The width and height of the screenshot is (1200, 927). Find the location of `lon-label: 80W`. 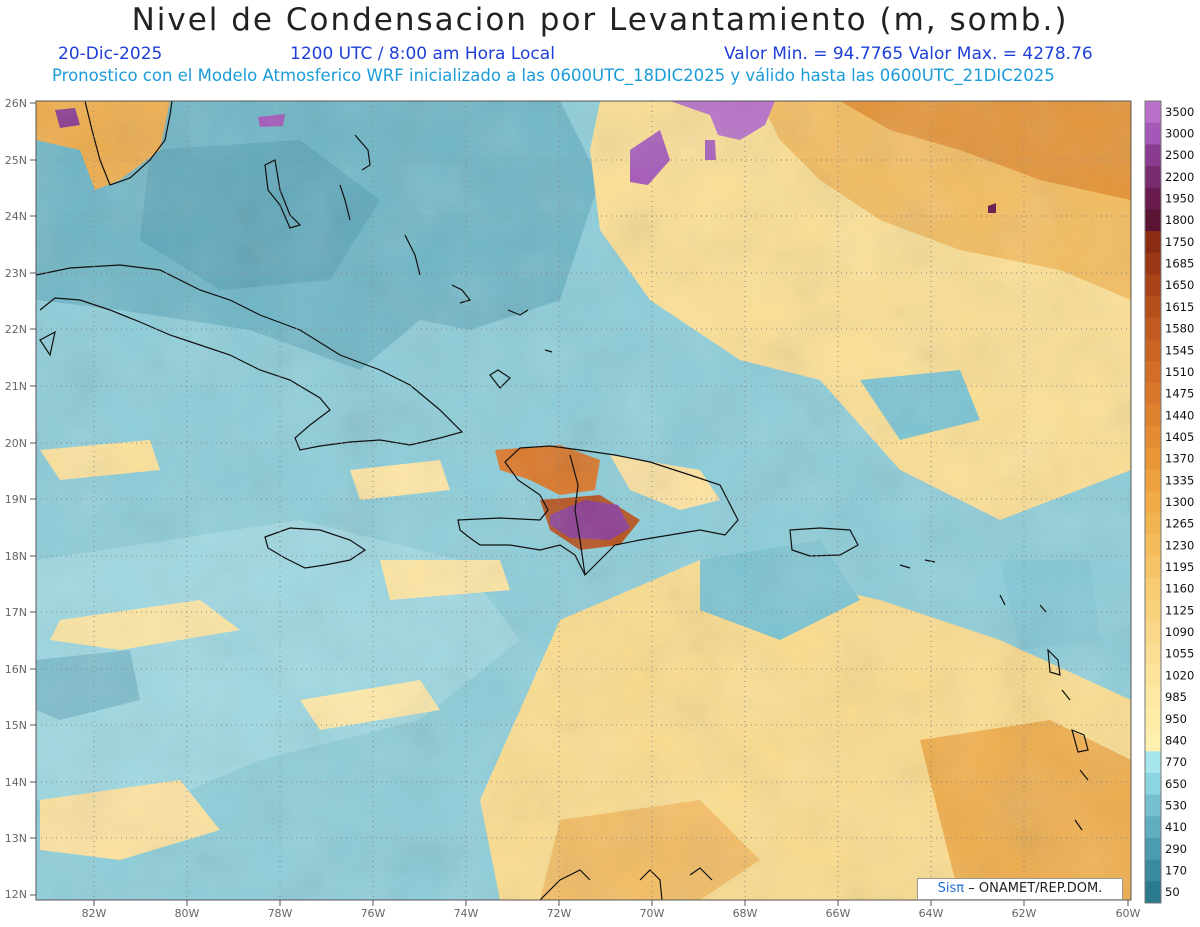

lon-label: 80W is located at coordinates (187, 913).